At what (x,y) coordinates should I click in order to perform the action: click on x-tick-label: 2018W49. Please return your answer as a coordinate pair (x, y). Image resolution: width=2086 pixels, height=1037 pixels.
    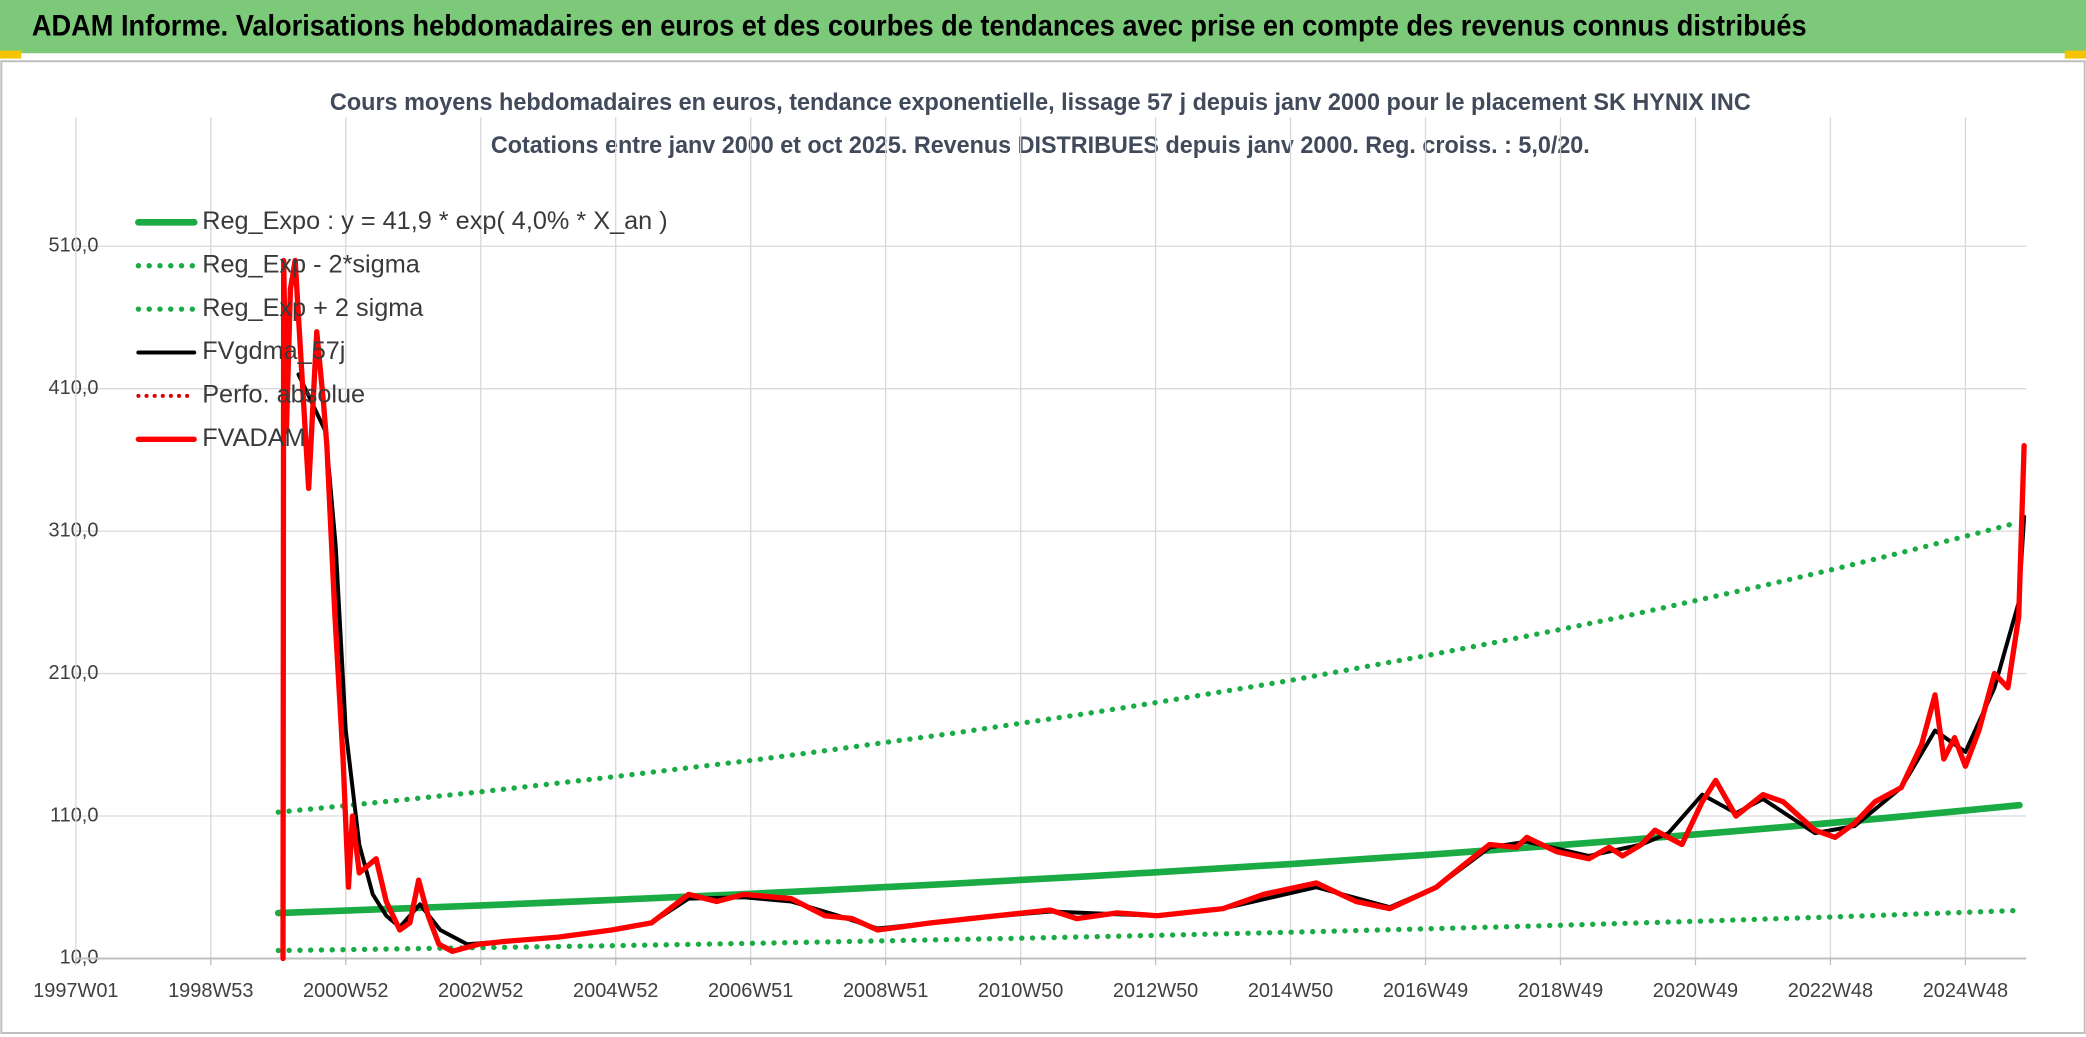
    Looking at the image, I should click on (1560, 991).